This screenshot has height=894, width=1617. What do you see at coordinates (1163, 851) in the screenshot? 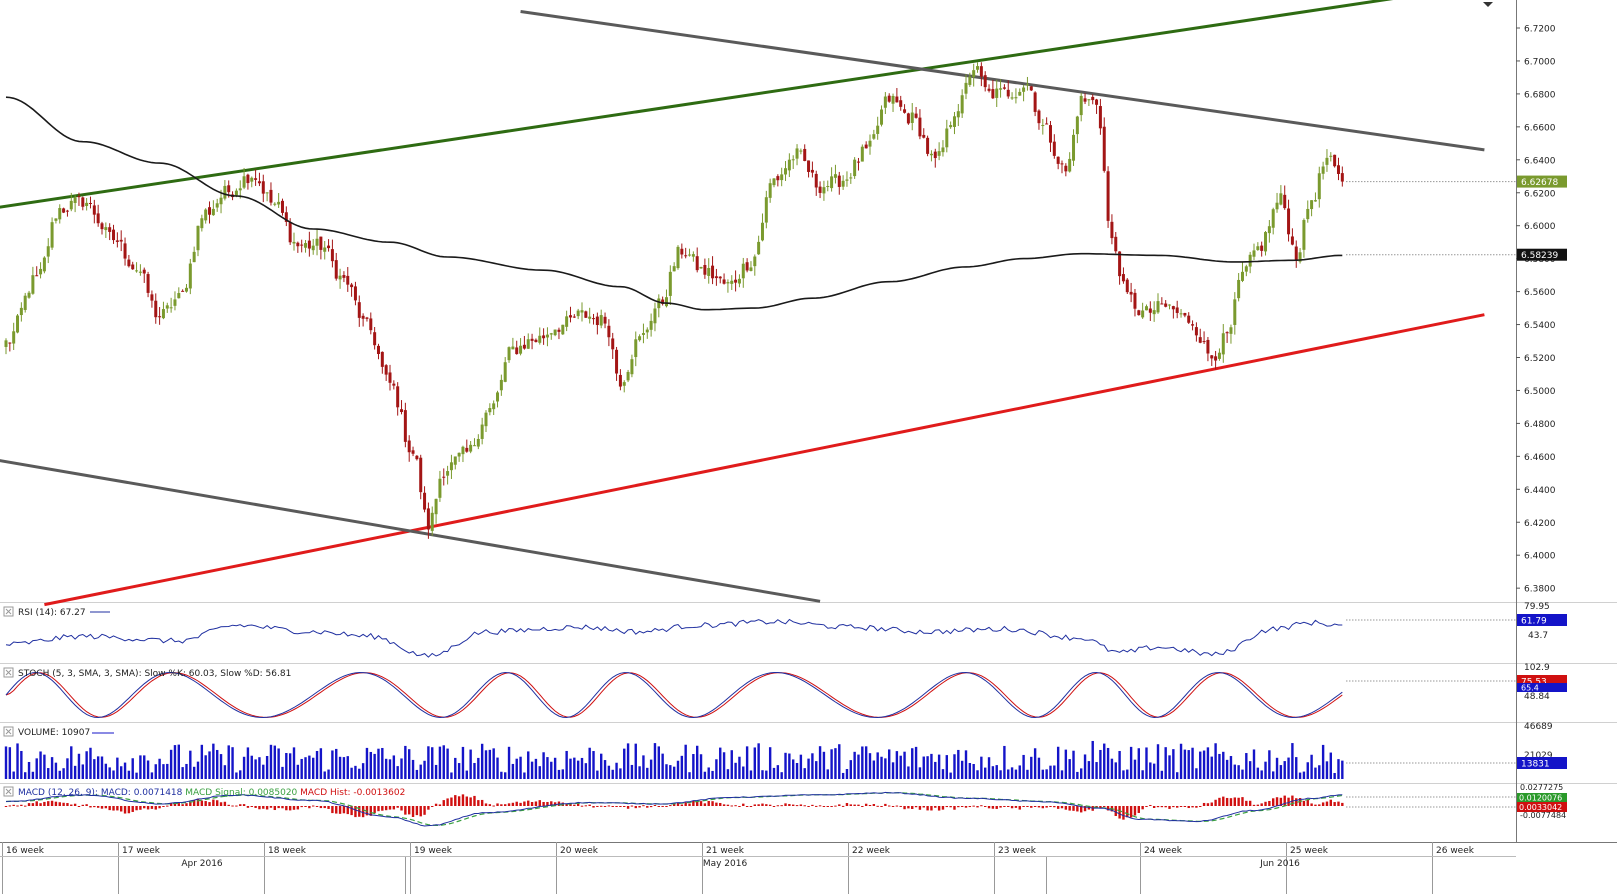
I see `week-label: 24 week` at bounding box center [1163, 851].